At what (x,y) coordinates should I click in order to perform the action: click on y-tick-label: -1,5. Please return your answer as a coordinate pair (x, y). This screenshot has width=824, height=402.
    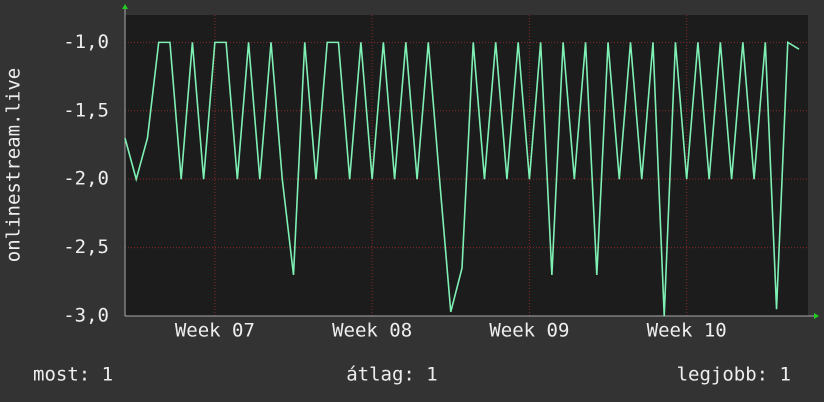
    Looking at the image, I should click on (86, 110).